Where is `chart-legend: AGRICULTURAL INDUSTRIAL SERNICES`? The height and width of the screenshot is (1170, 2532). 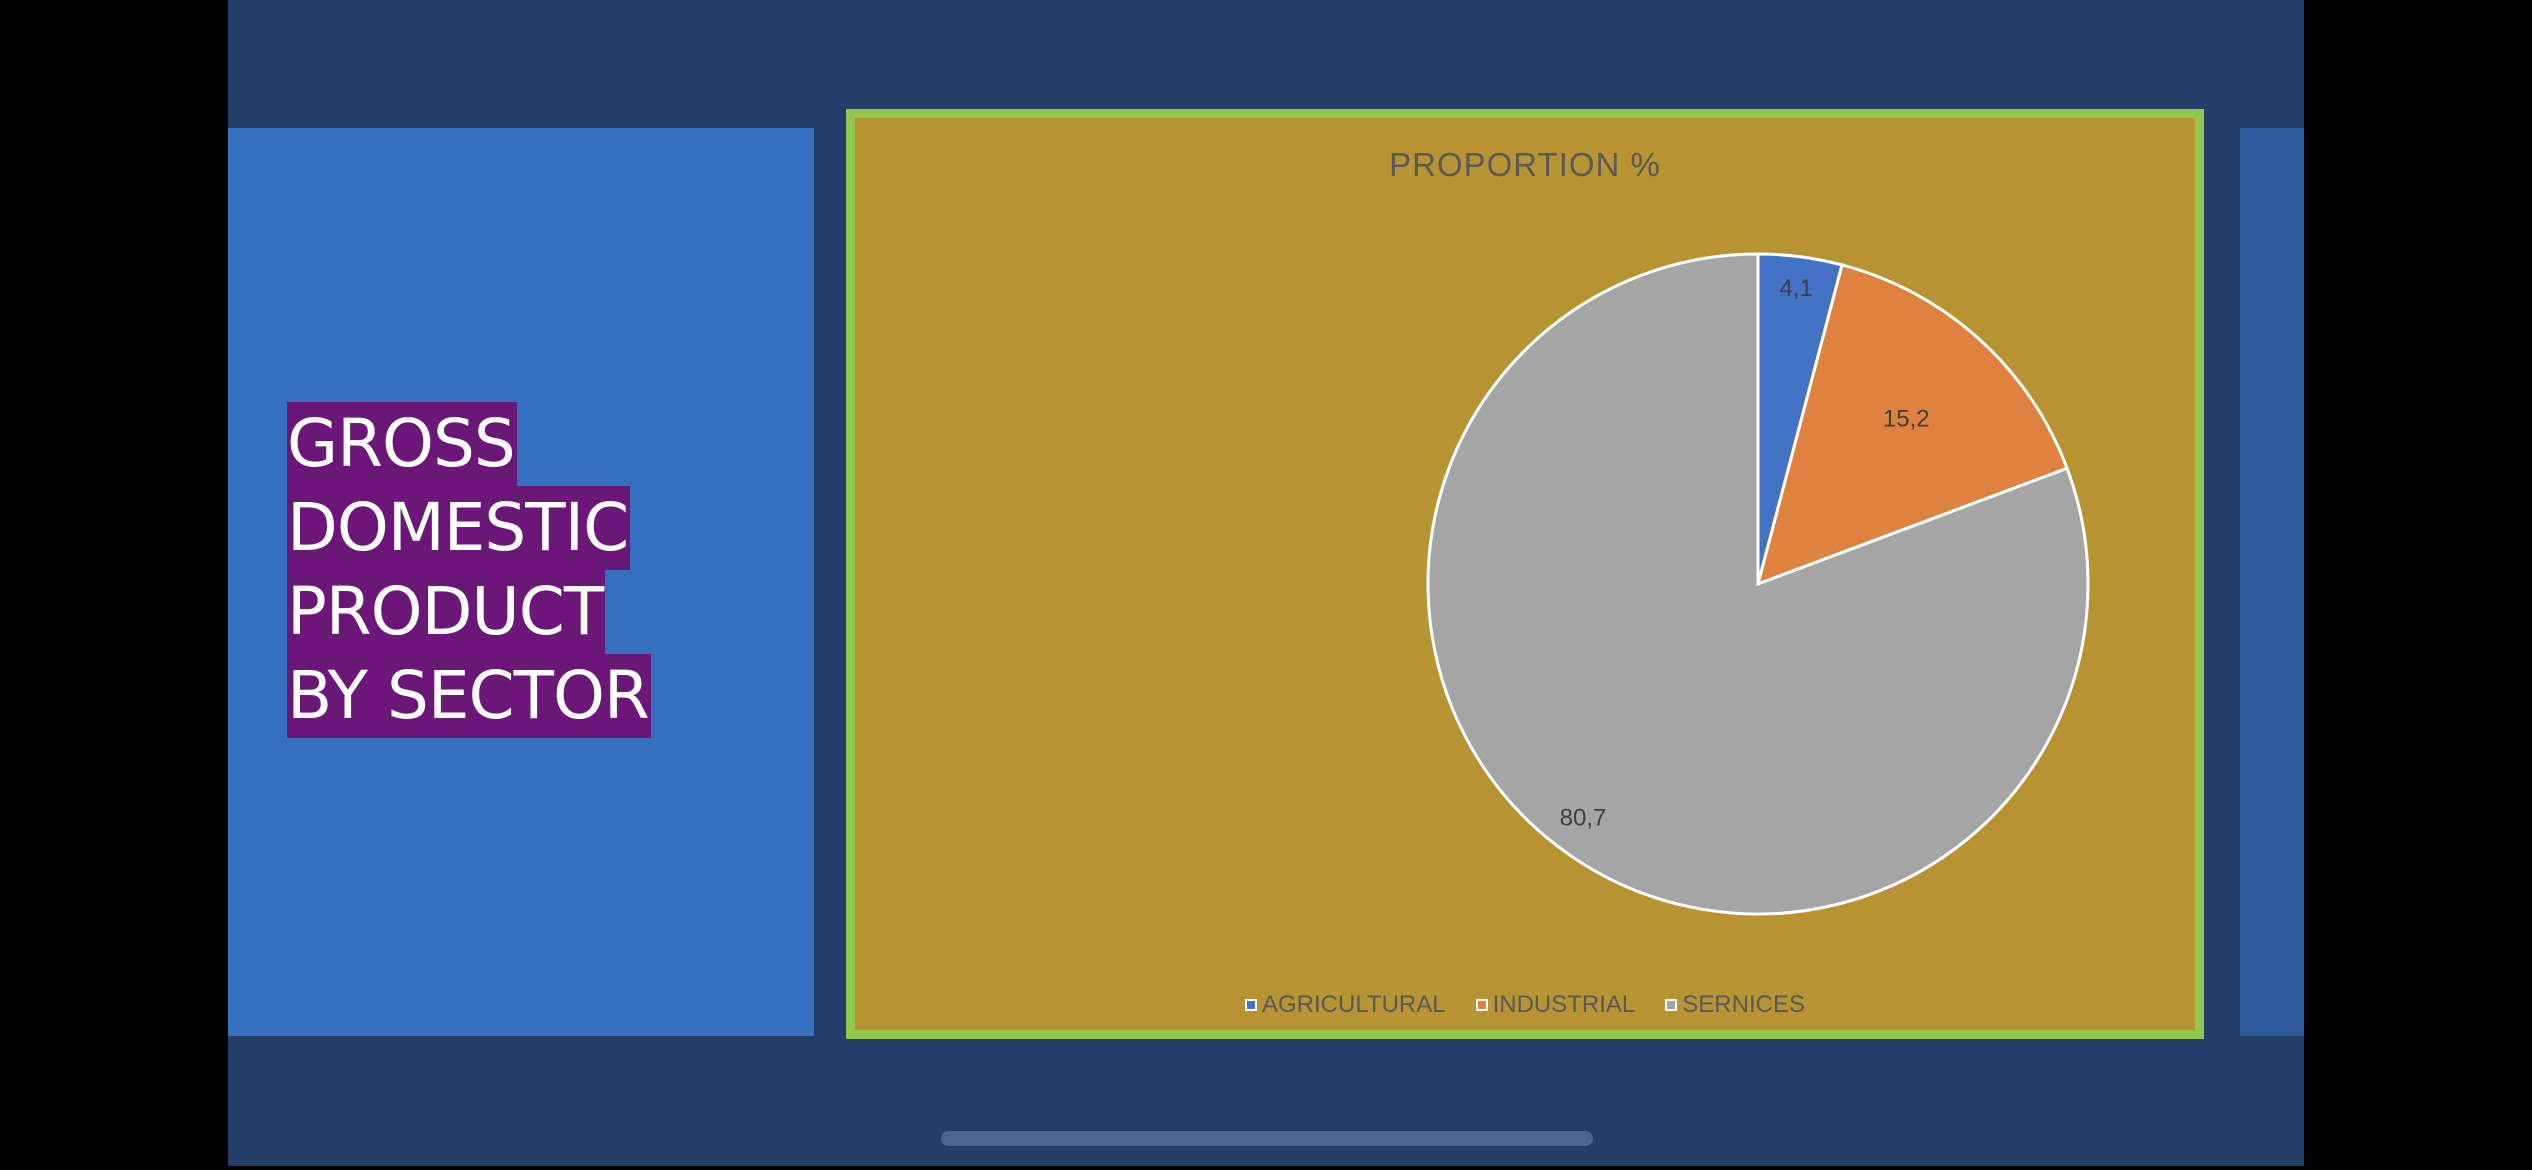
chart-legend: AGRICULTURAL INDUSTRIAL SERNICES is located at coordinates (1525, 1005).